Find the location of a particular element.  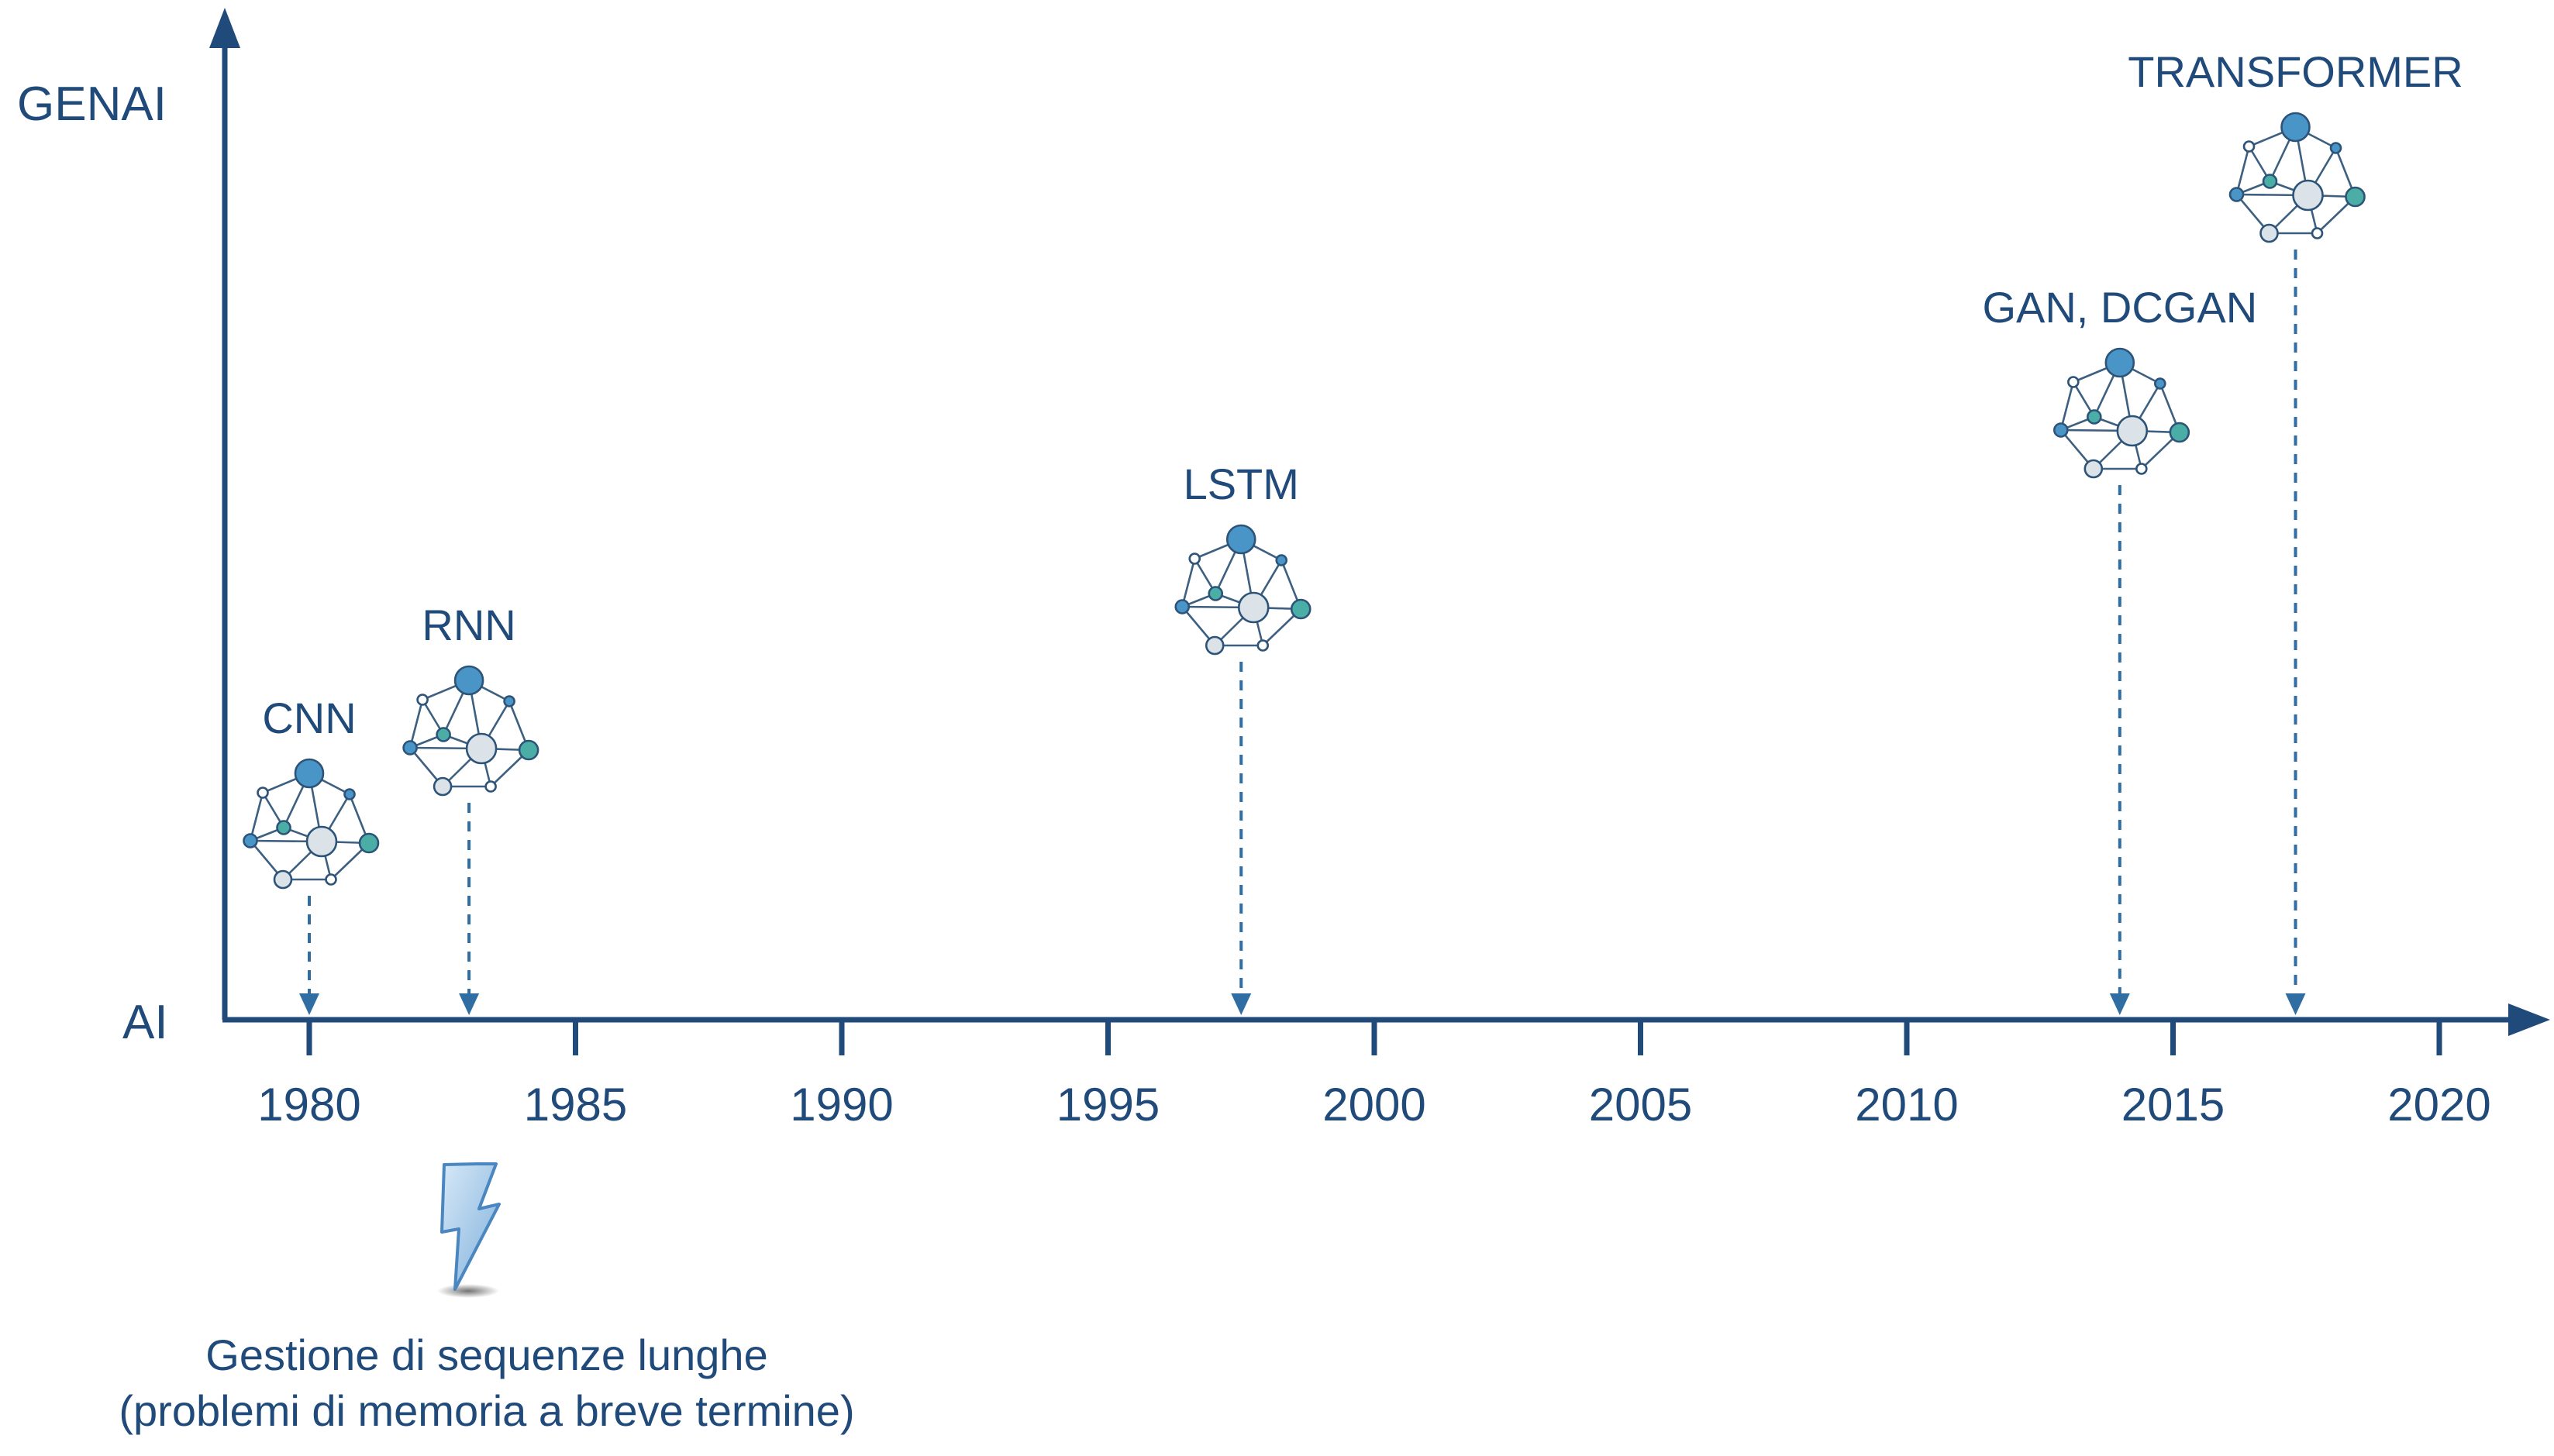

x-tick-label: 1990 is located at coordinates (841, 1105).